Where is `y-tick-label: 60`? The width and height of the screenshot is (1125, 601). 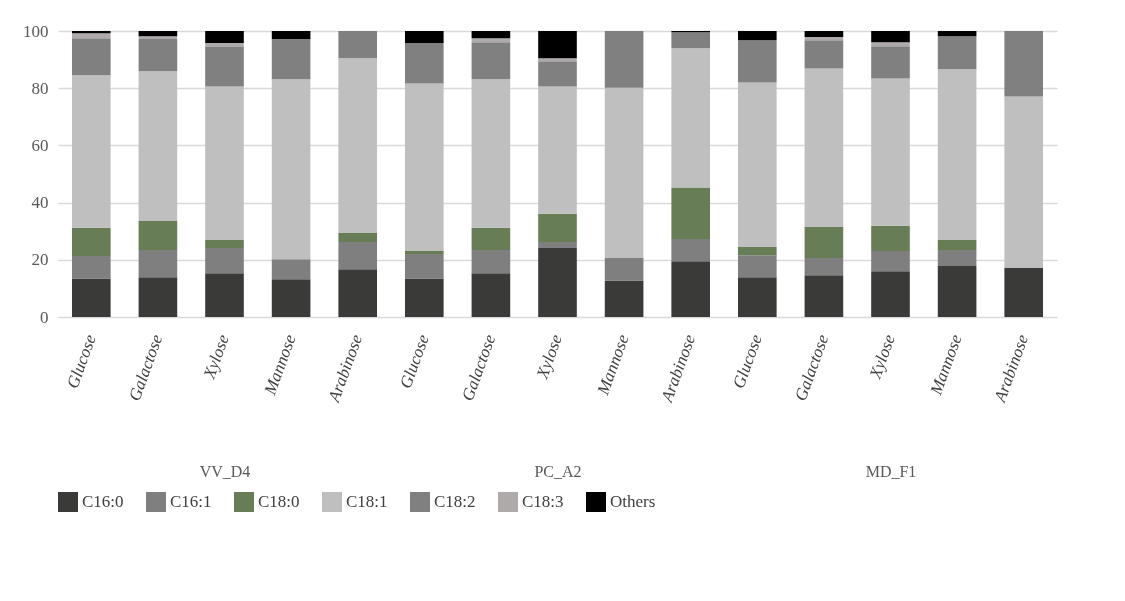 y-tick-label: 60 is located at coordinates (40, 145).